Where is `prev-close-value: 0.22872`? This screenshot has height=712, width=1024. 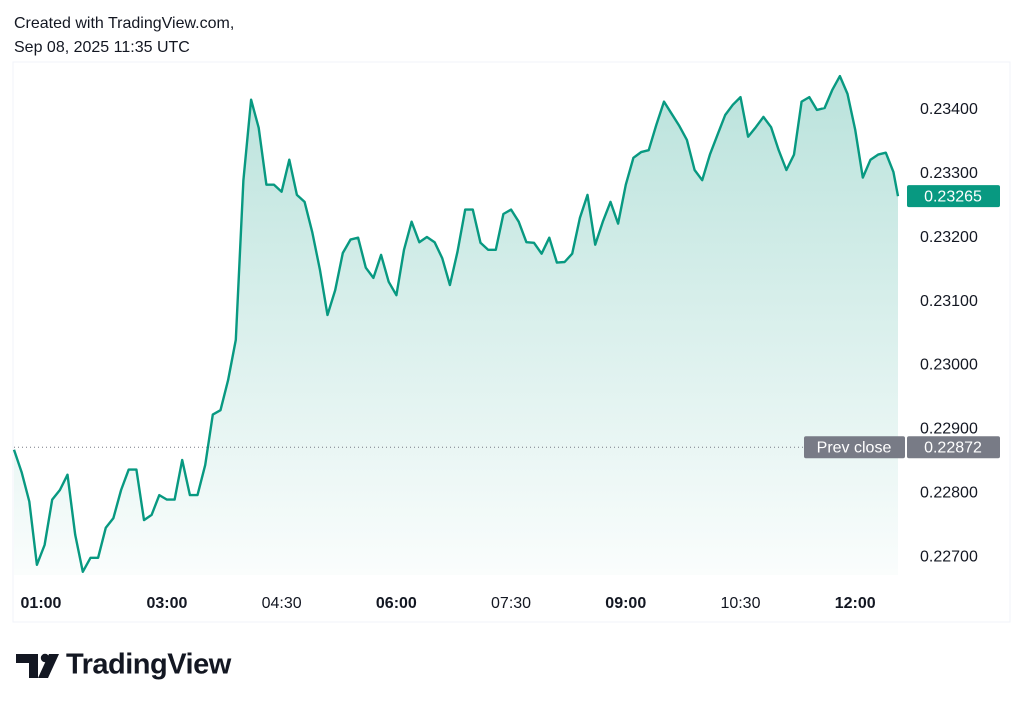
prev-close-value: 0.22872 is located at coordinates (953, 447).